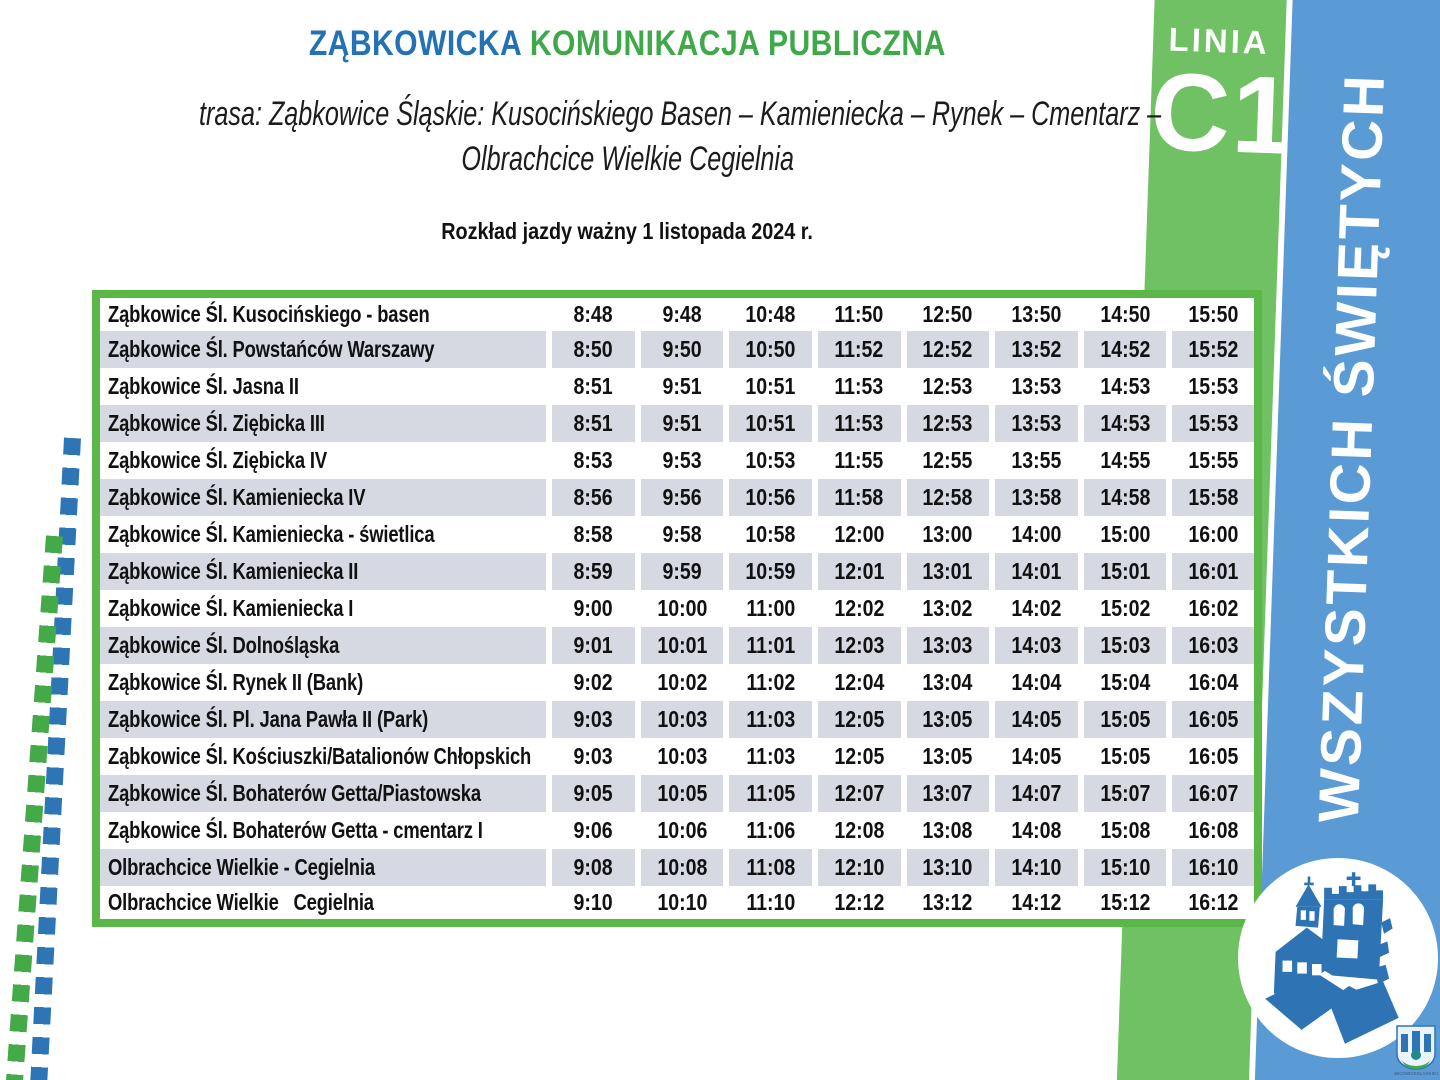 The width and height of the screenshot is (1440, 1080). What do you see at coordinates (680, 682) in the screenshot?
I see `departure-time-cell: 10:02` at bounding box center [680, 682].